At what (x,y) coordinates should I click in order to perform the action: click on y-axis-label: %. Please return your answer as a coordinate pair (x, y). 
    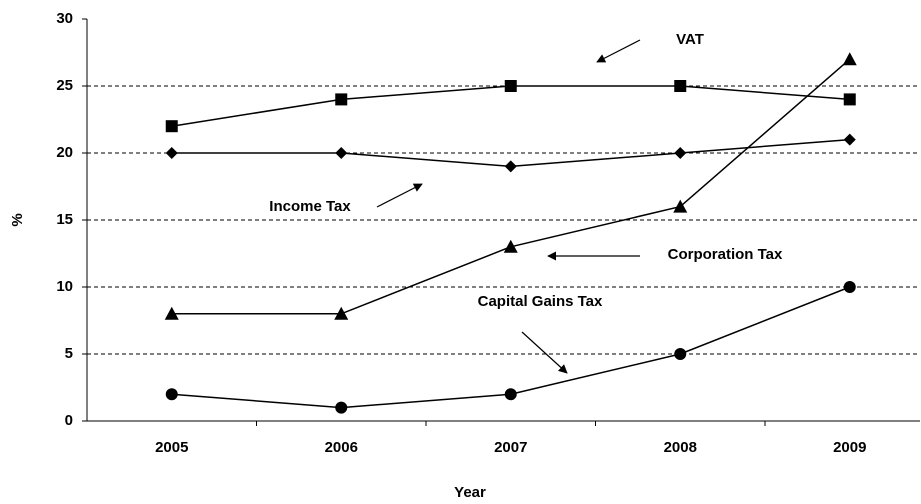
    Looking at the image, I should click on (17, 219).